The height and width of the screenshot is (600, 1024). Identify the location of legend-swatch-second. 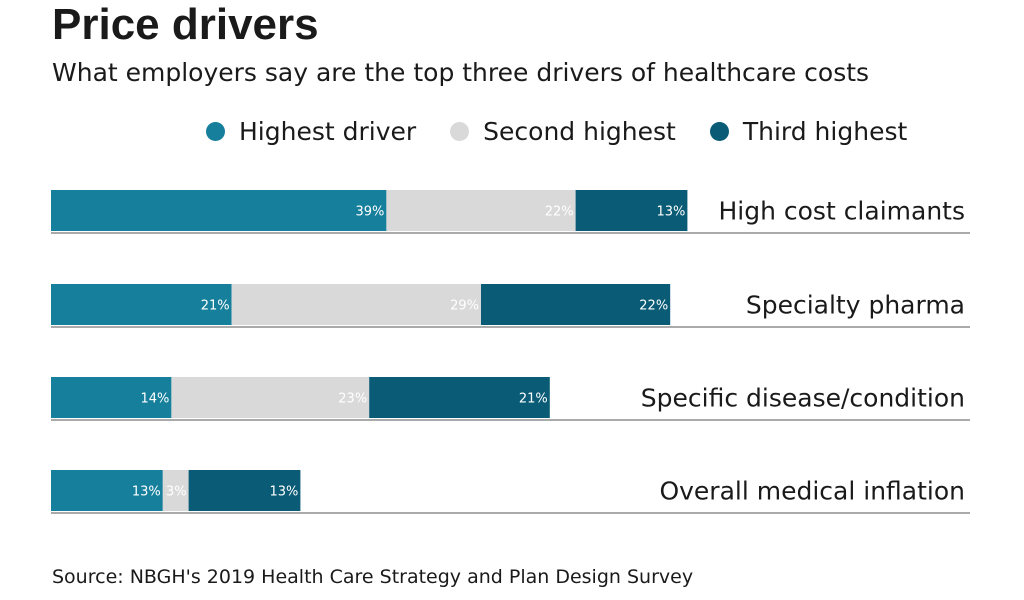
(460, 131).